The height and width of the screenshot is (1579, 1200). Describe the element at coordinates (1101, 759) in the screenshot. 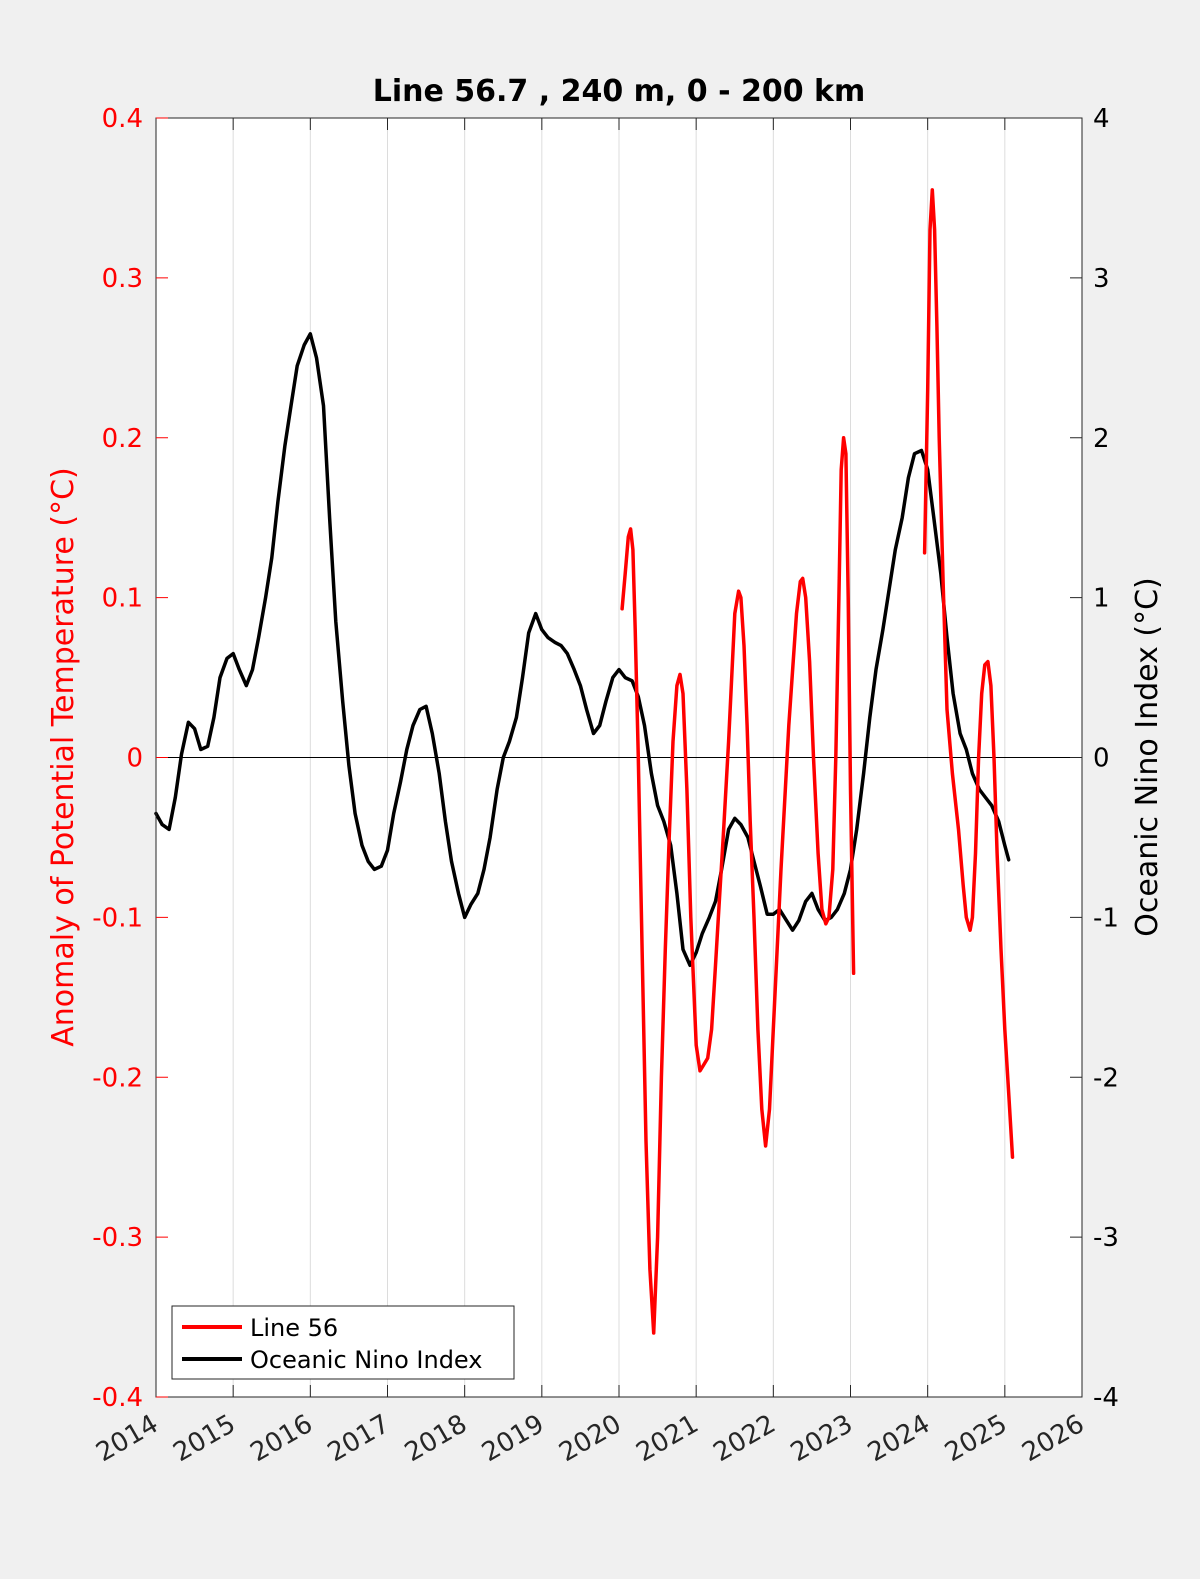

I see `y-right-tick-label-0: 0` at that location.